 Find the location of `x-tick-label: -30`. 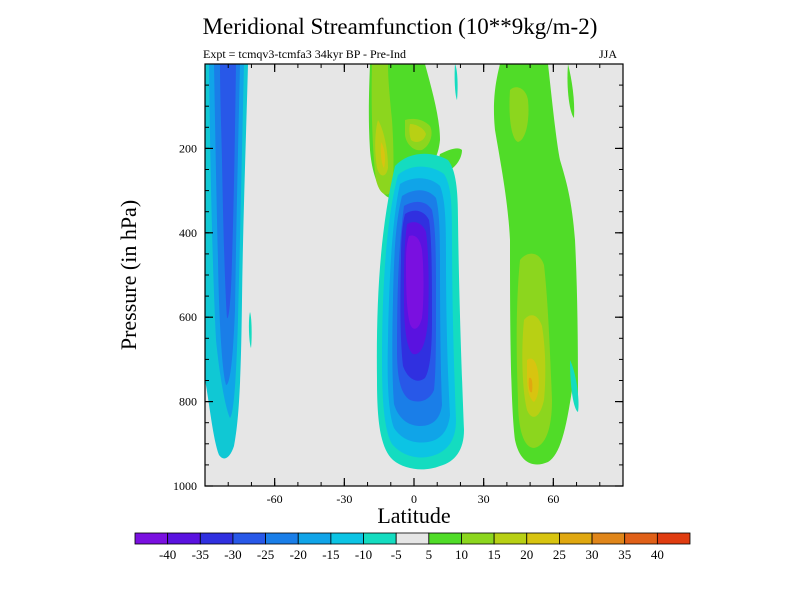

x-tick-label: -30 is located at coordinates (344, 499).